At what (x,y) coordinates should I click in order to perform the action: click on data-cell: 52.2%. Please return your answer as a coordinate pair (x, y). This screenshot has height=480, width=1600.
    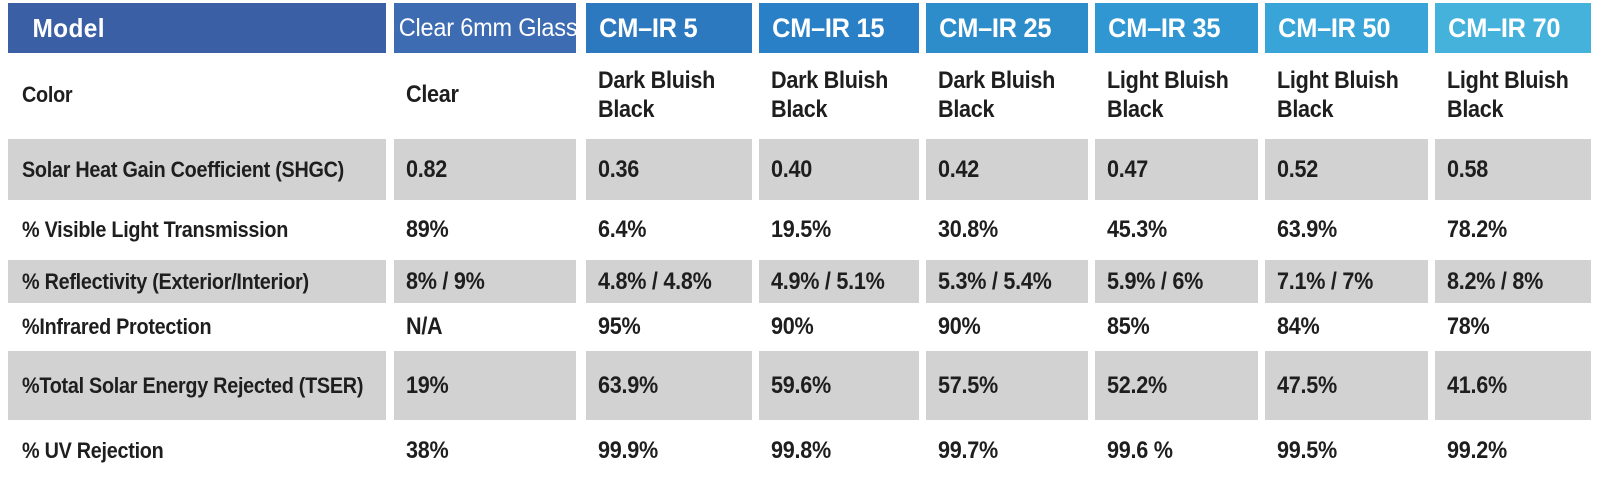
    Looking at the image, I should click on (1176, 385).